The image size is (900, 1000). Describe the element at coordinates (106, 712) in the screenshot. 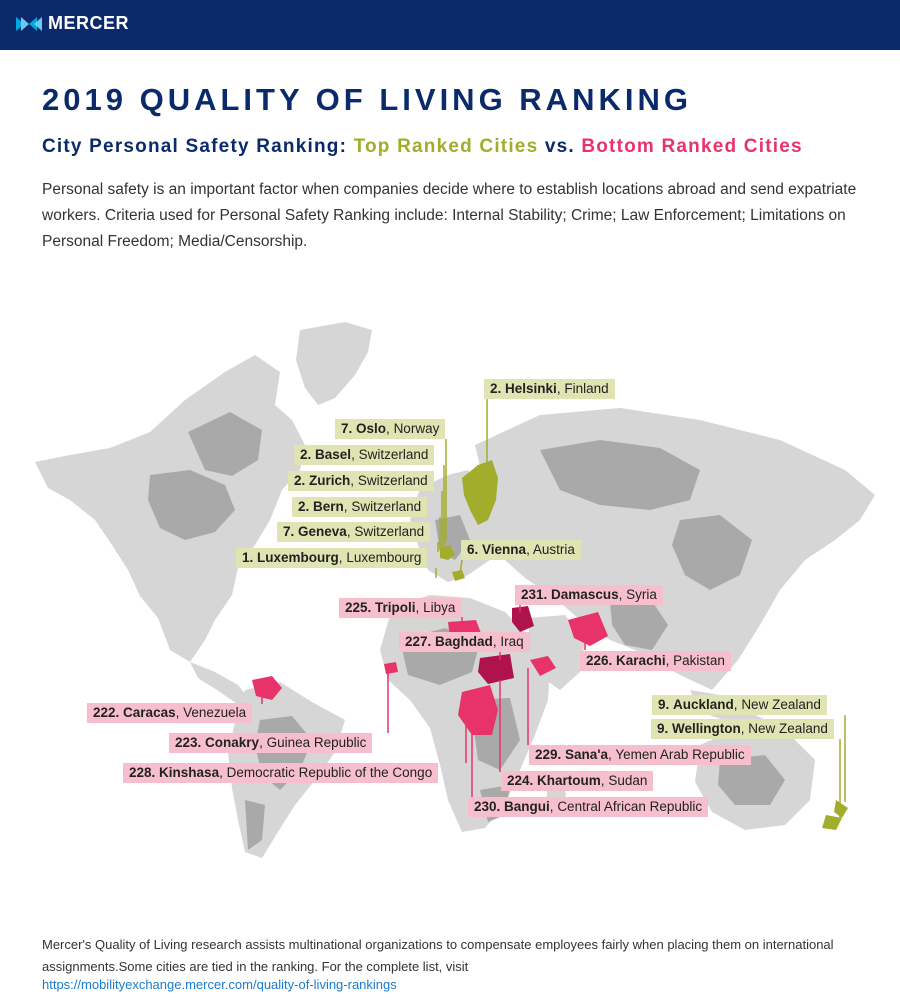

I see `rank: 222.` at that location.